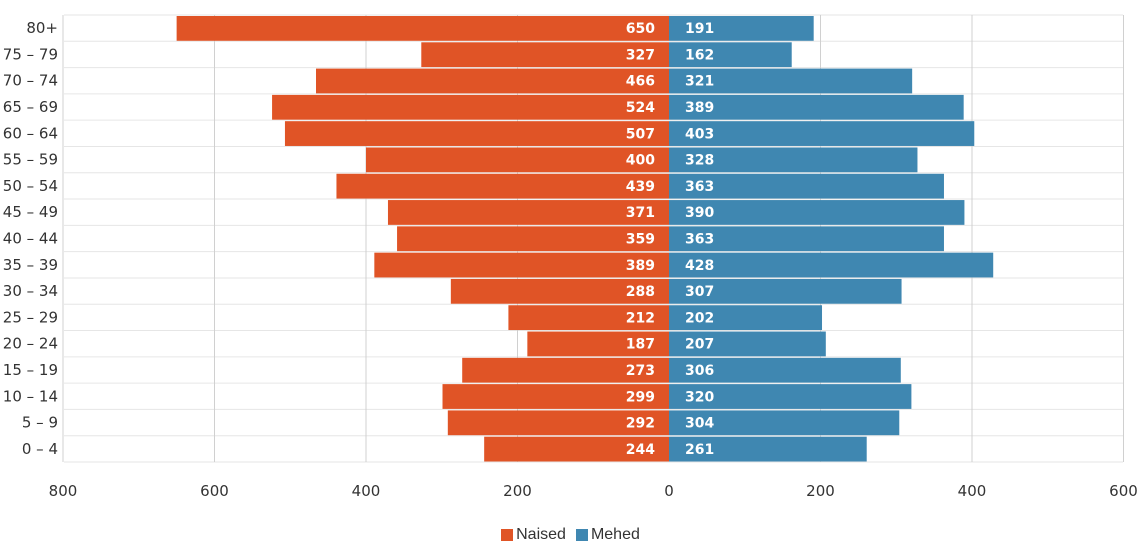  Describe the element at coordinates (640, 371) in the screenshot. I see `data-label-naised: 273` at that location.